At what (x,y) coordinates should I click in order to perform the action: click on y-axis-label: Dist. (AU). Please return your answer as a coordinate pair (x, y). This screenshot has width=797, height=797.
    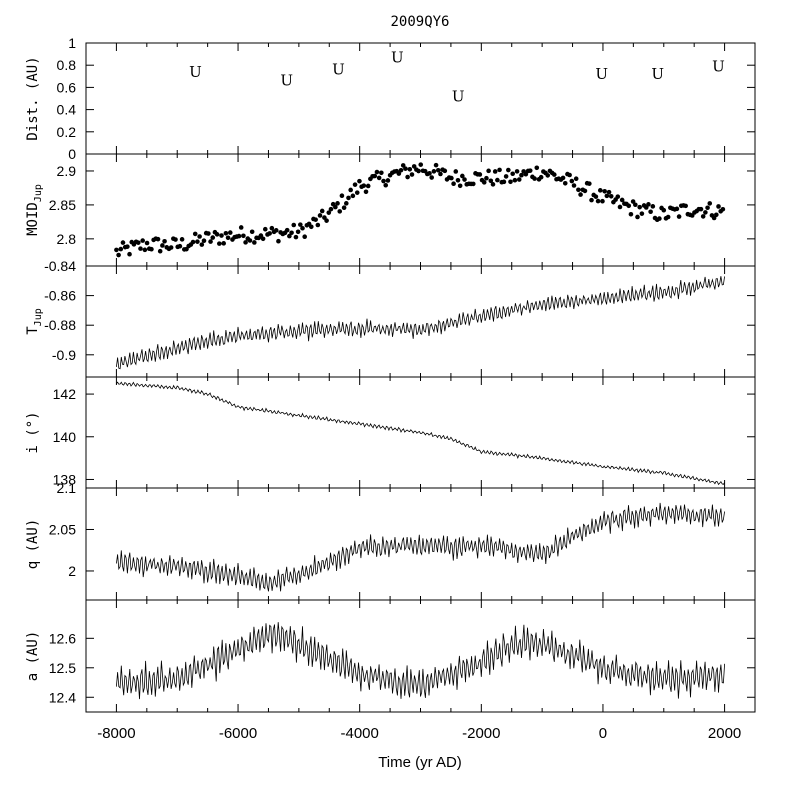
    Looking at the image, I should click on (33, 98).